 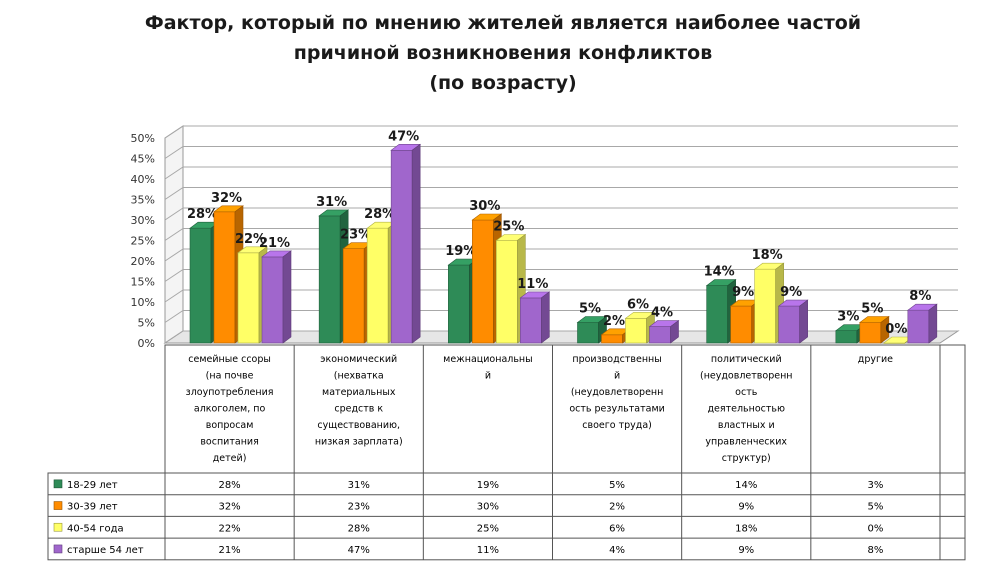 I want to click on table-cell: 47%, so click(x=359, y=550).